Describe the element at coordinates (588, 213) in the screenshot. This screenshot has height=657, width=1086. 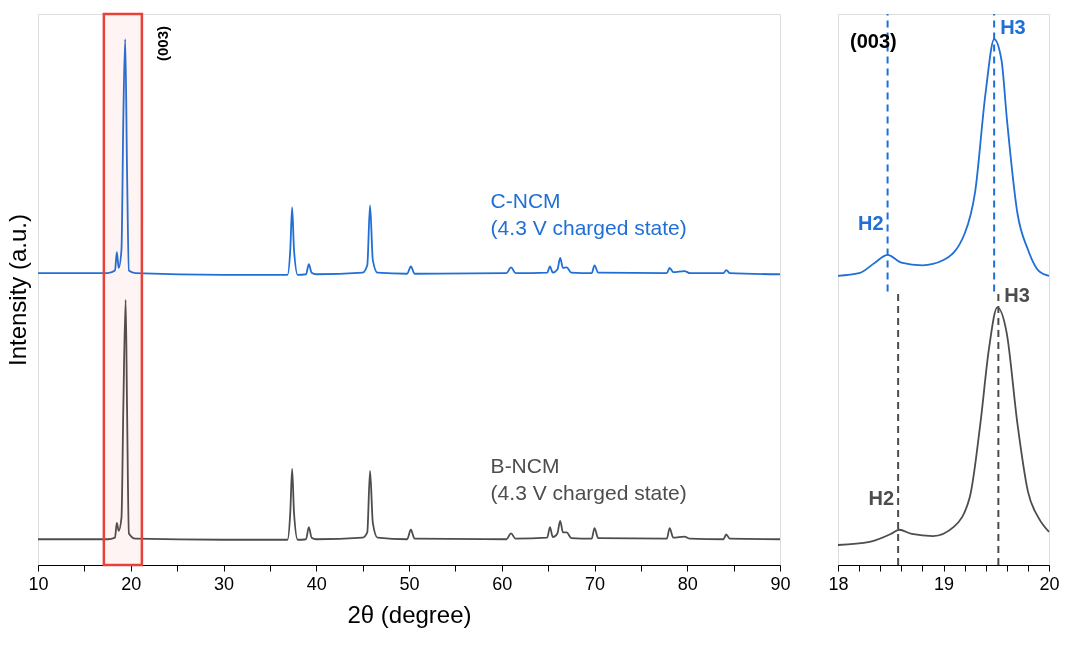
I see `series-label: C-NCM (4.3 V charged state)` at that location.